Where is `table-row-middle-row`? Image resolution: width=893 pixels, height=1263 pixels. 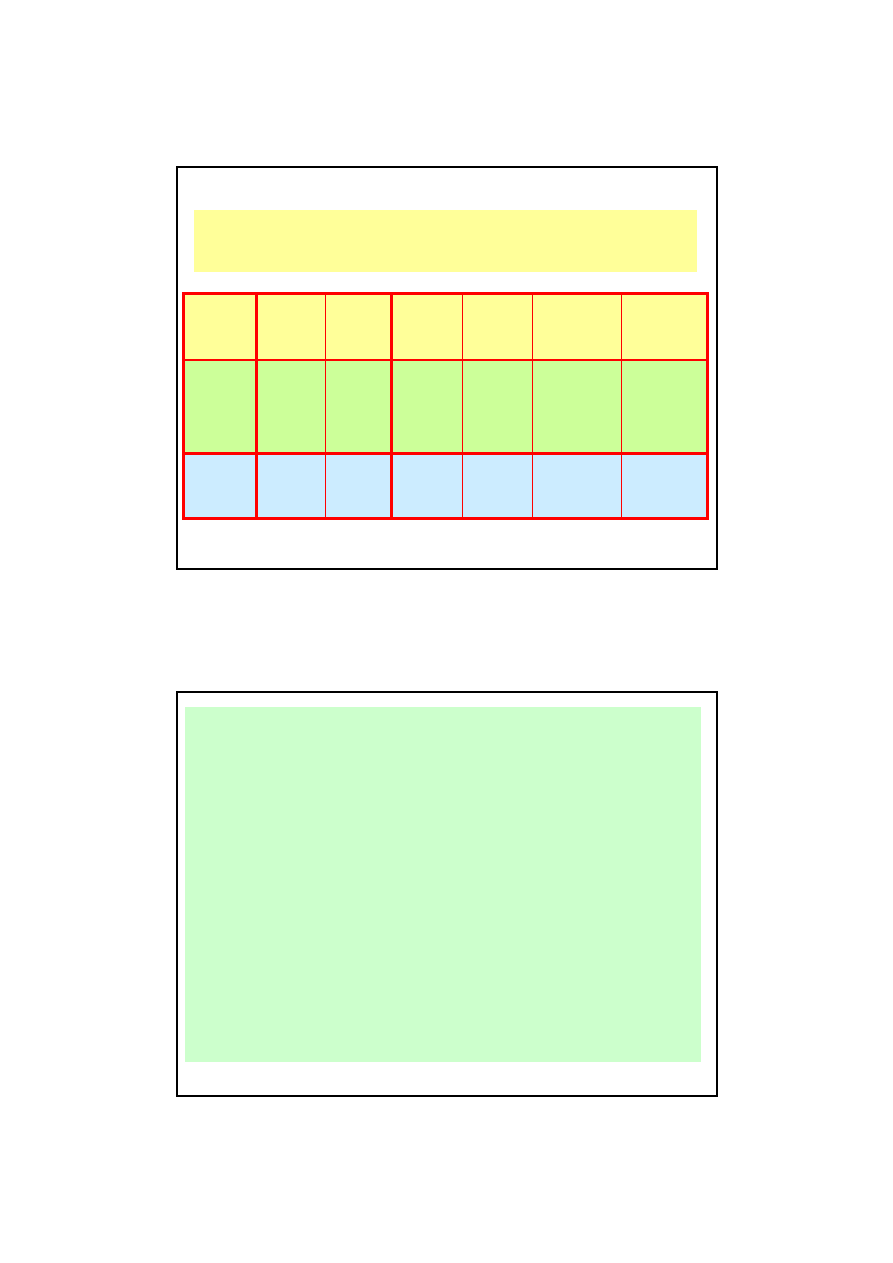 table-row-middle-row is located at coordinates (445, 407).